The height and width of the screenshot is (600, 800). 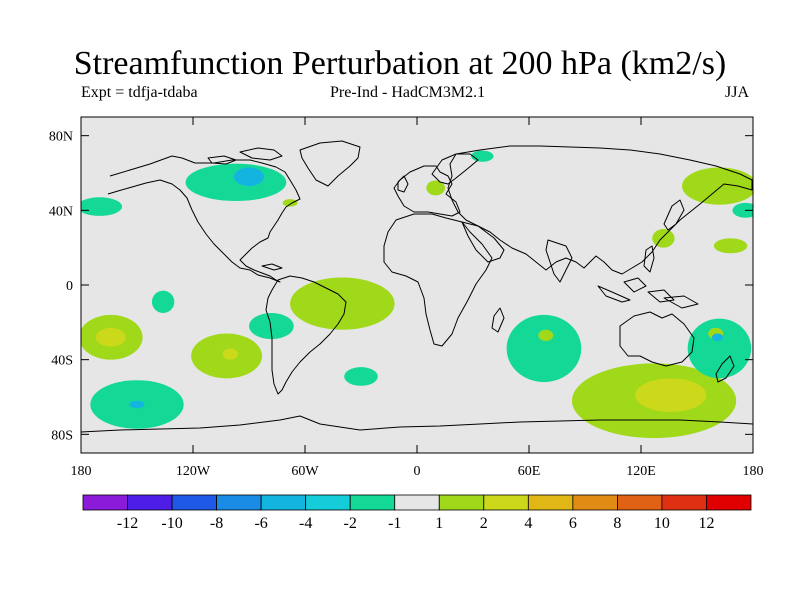 What do you see at coordinates (62, 361) in the screenshot?
I see `lat-tick-label-3: 40S` at bounding box center [62, 361].